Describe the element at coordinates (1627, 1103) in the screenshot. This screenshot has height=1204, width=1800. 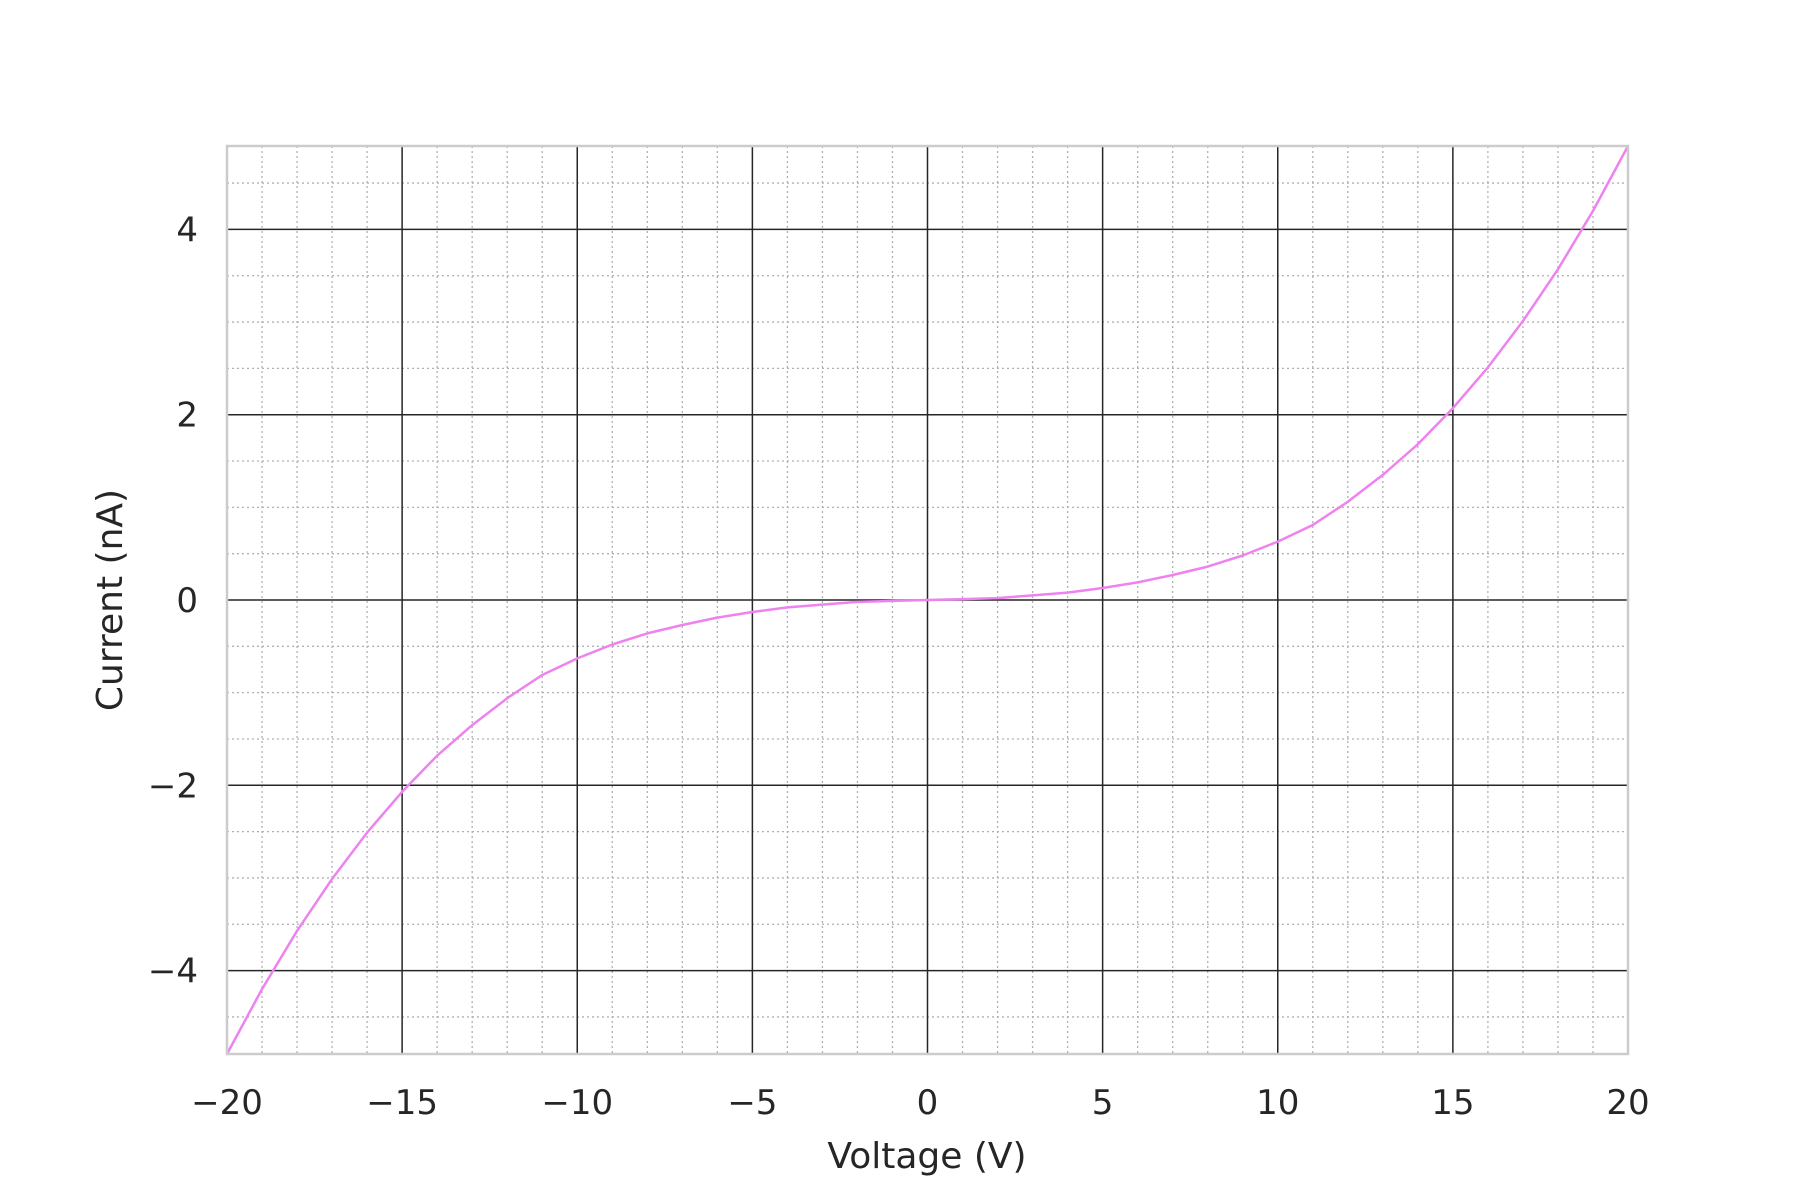
I see `x-tick-label: 20` at that location.